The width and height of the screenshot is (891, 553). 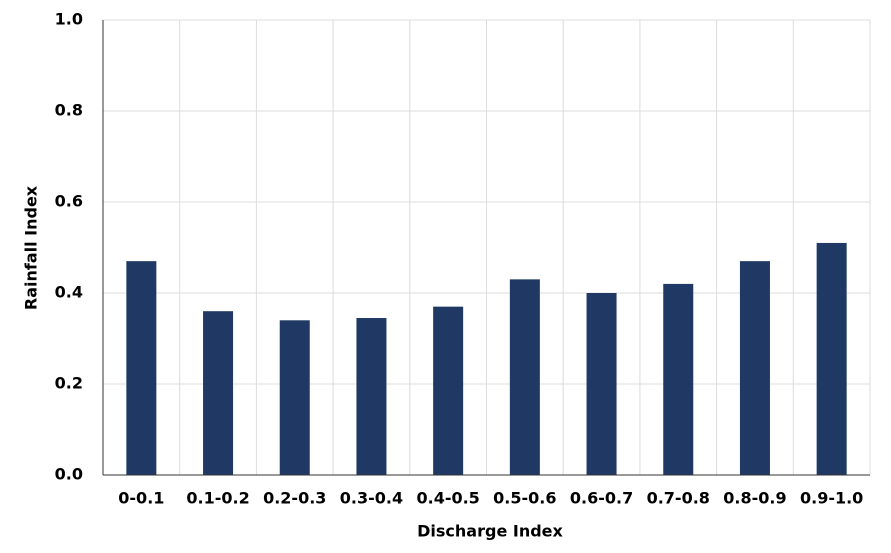 I want to click on y-tick-label: 0.2, so click(x=69, y=383).